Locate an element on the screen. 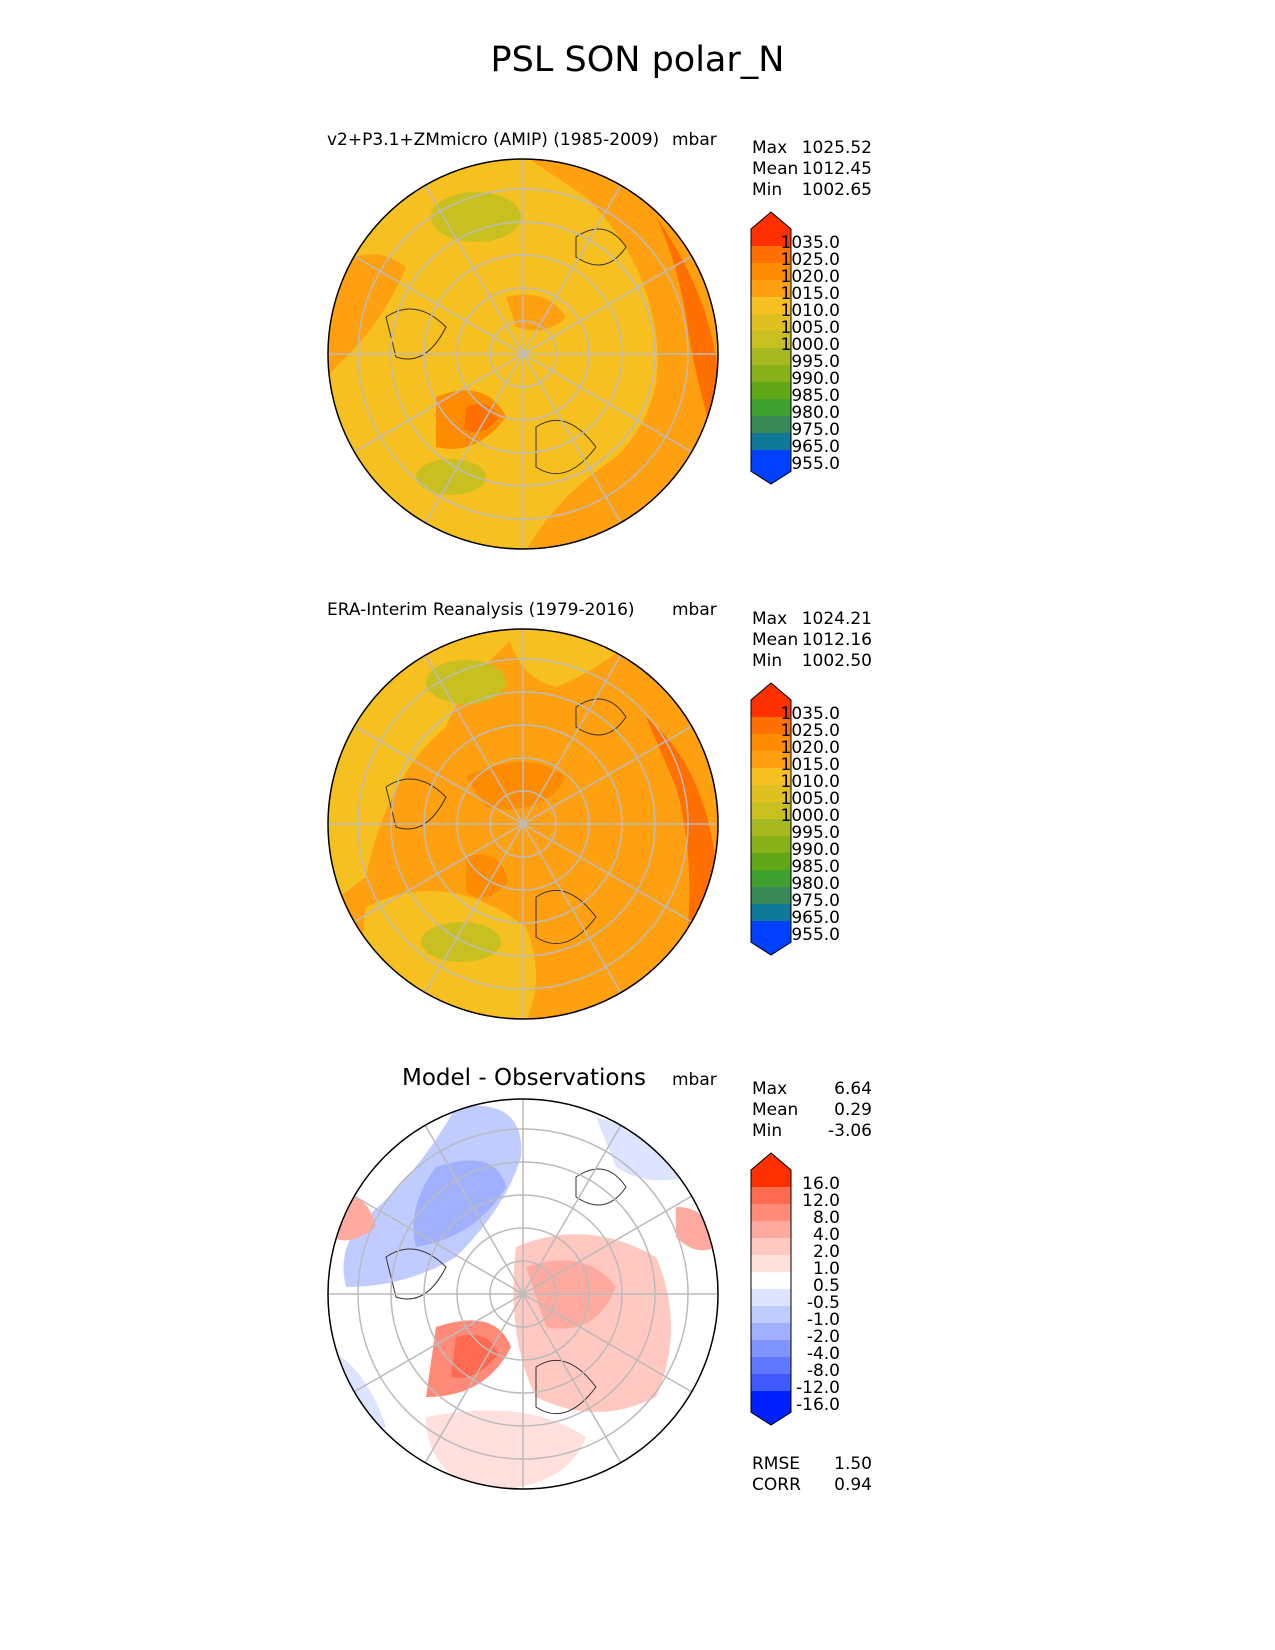 The height and width of the screenshot is (1650, 1275). colorbar-tick-label: 4.0 is located at coordinates (826, 1235).